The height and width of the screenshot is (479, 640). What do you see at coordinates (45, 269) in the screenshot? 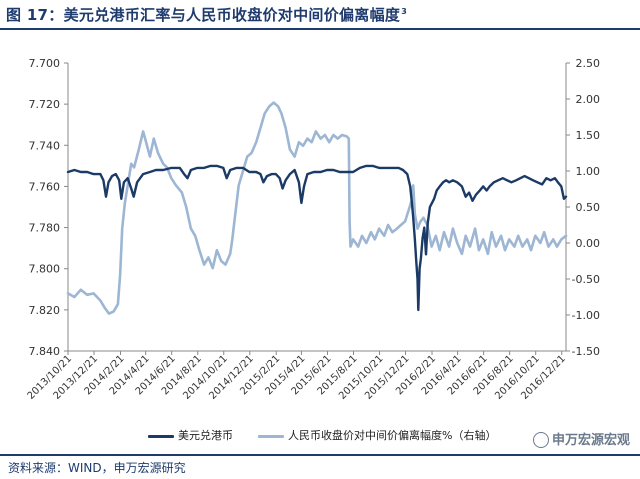
I see `left-tick-label: 7.800` at bounding box center [45, 269].